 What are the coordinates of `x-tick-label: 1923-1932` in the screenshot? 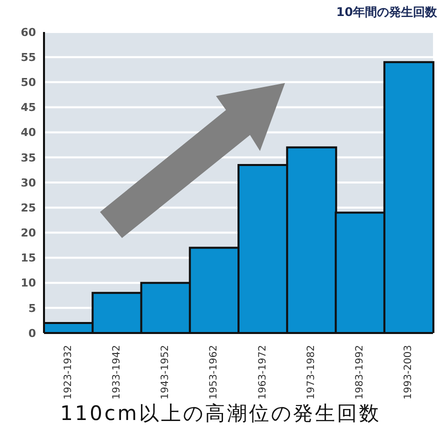 It's located at (68, 372).